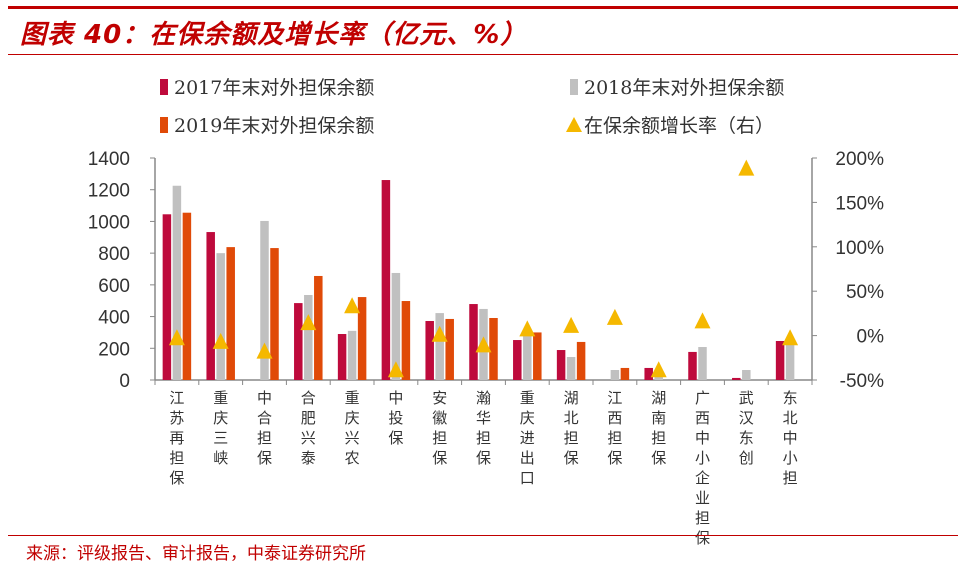 The height and width of the screenshot is (565, 958). What do you see at coordinates (220, 438) in the screenshot?
I see `category-label-char: 三` at bounding box center [220, 438].